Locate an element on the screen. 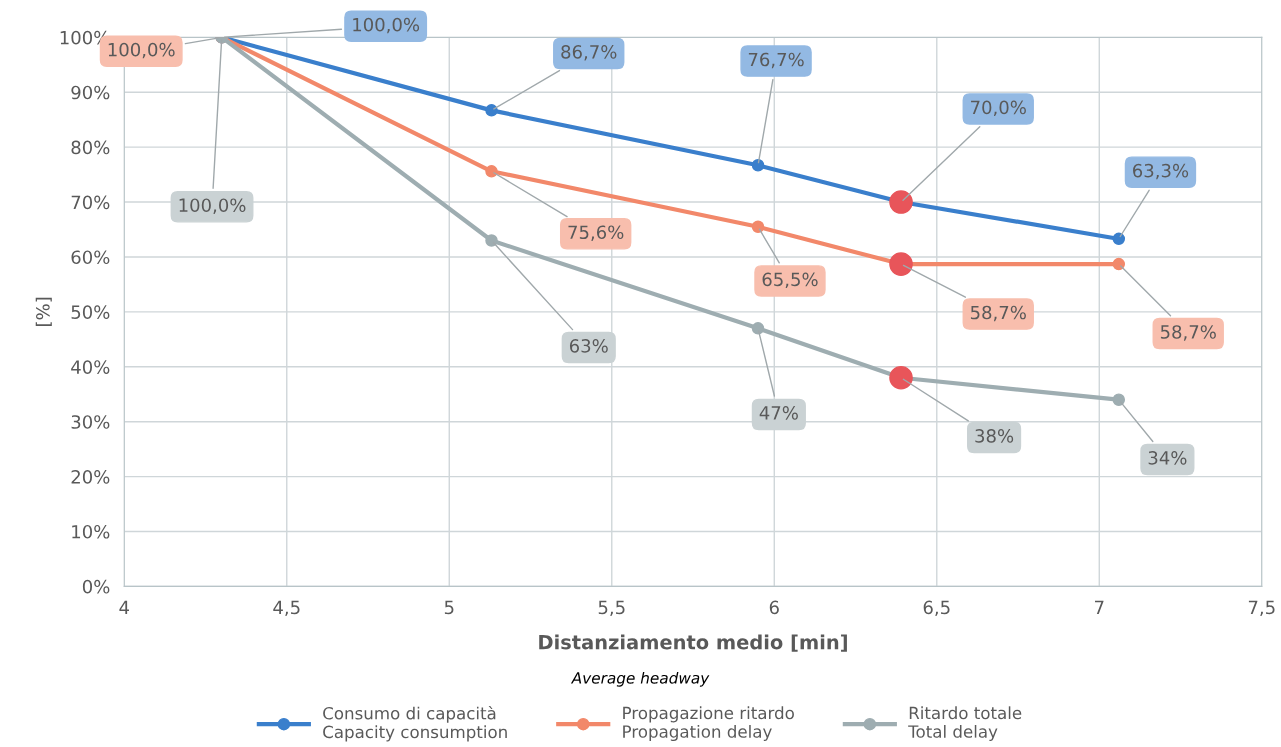 This screenshot has width=1281, height=747. x-tick-label: 4,5 is located at coordinates (286, 608).